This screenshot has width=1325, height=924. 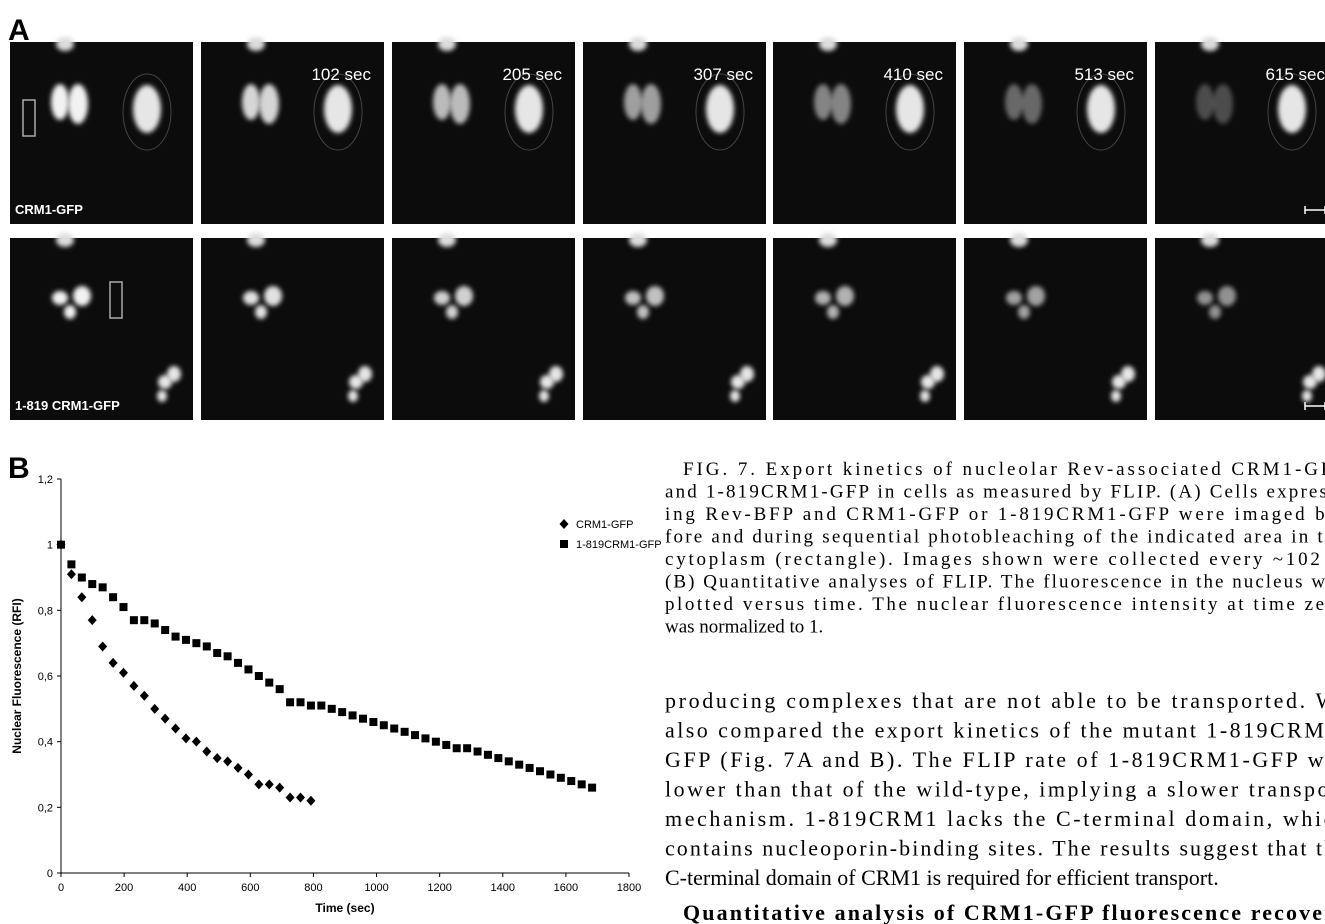 What do you see at coordinates (564, 524) in the screenshot?
I see `legend-marker` at bounding box center [564, 524].